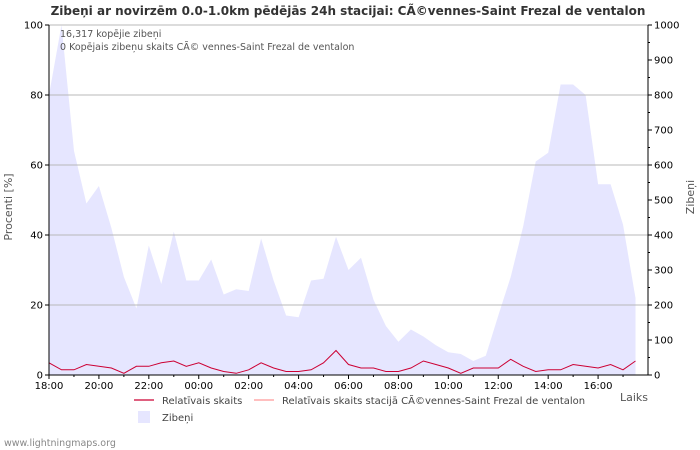 The height and width of the screenshot is (450, 700). What do you see at coordinates (666, 26) in the screenshot?
I see `right-tick-label-1000: 1000` at bounding box center [666, 26].